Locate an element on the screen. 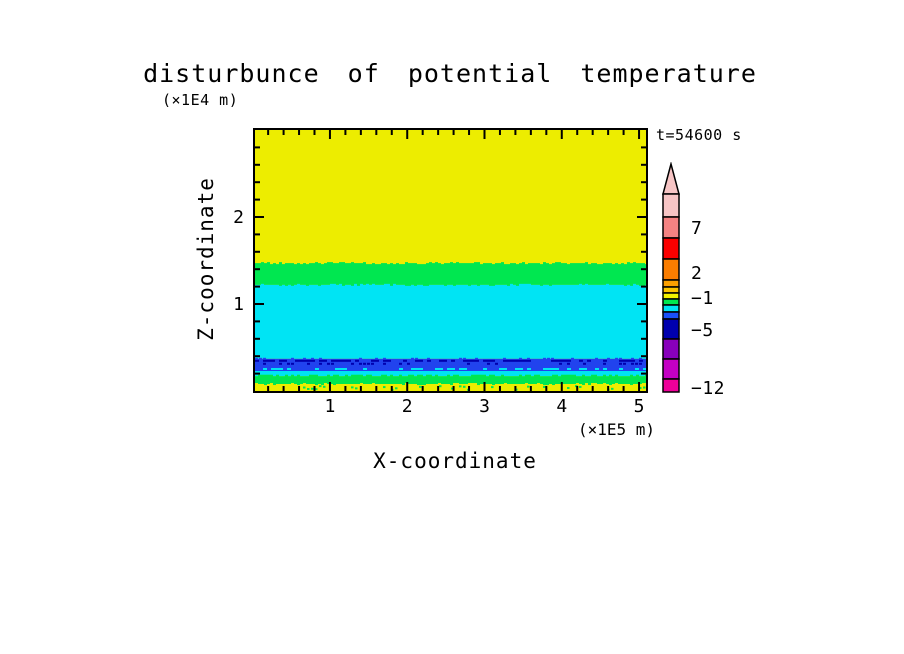 The width and height of the screenshot is (904, 654). colorbar-label--5: −5 is located at coordinates (702, 330).